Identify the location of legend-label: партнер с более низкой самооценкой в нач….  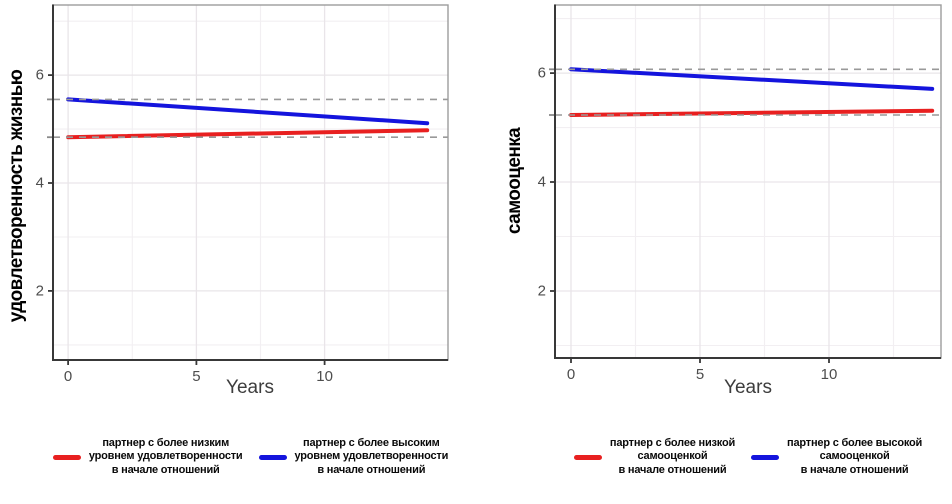
(672, 457).